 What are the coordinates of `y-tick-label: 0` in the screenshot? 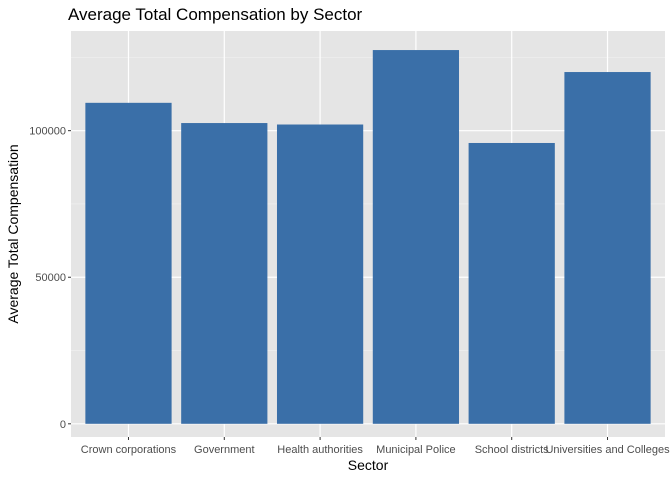 It's located at (63, 425).